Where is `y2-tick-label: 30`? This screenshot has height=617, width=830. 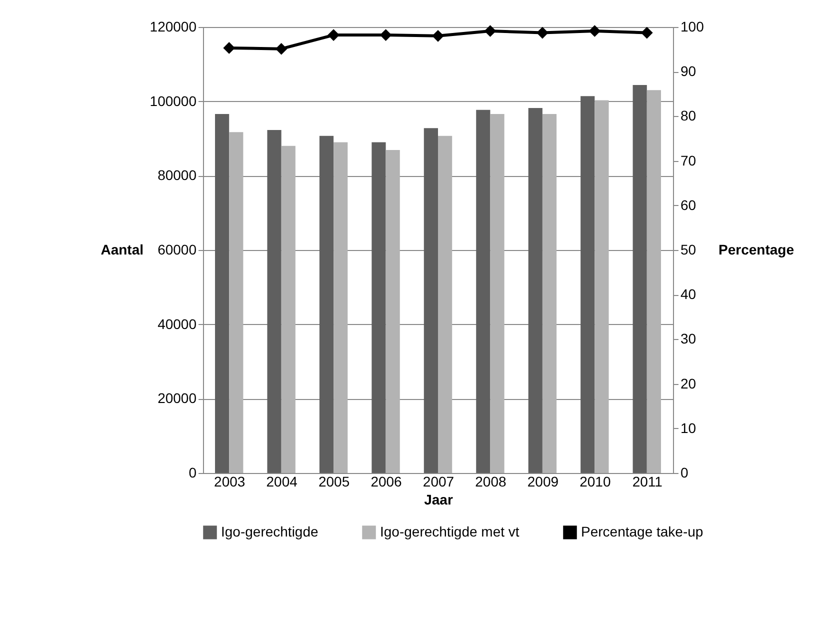 y2-tick-label: 30 is located at coordinates (688, 338).